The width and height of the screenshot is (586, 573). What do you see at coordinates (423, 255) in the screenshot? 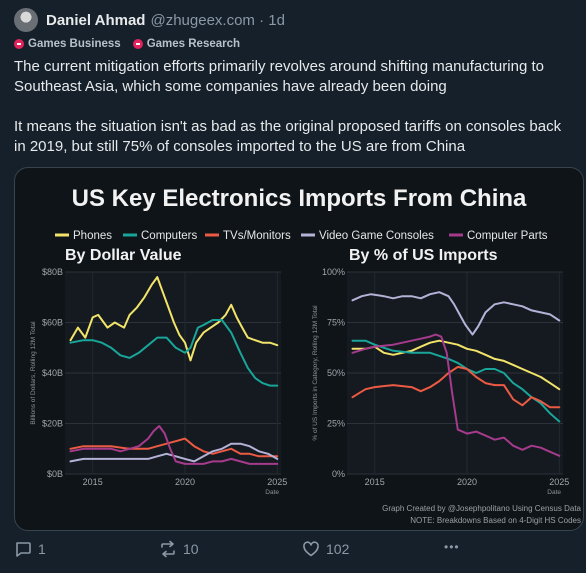
I see `chart-title-right: By % of US Imports` at bounding box center [423, 255].